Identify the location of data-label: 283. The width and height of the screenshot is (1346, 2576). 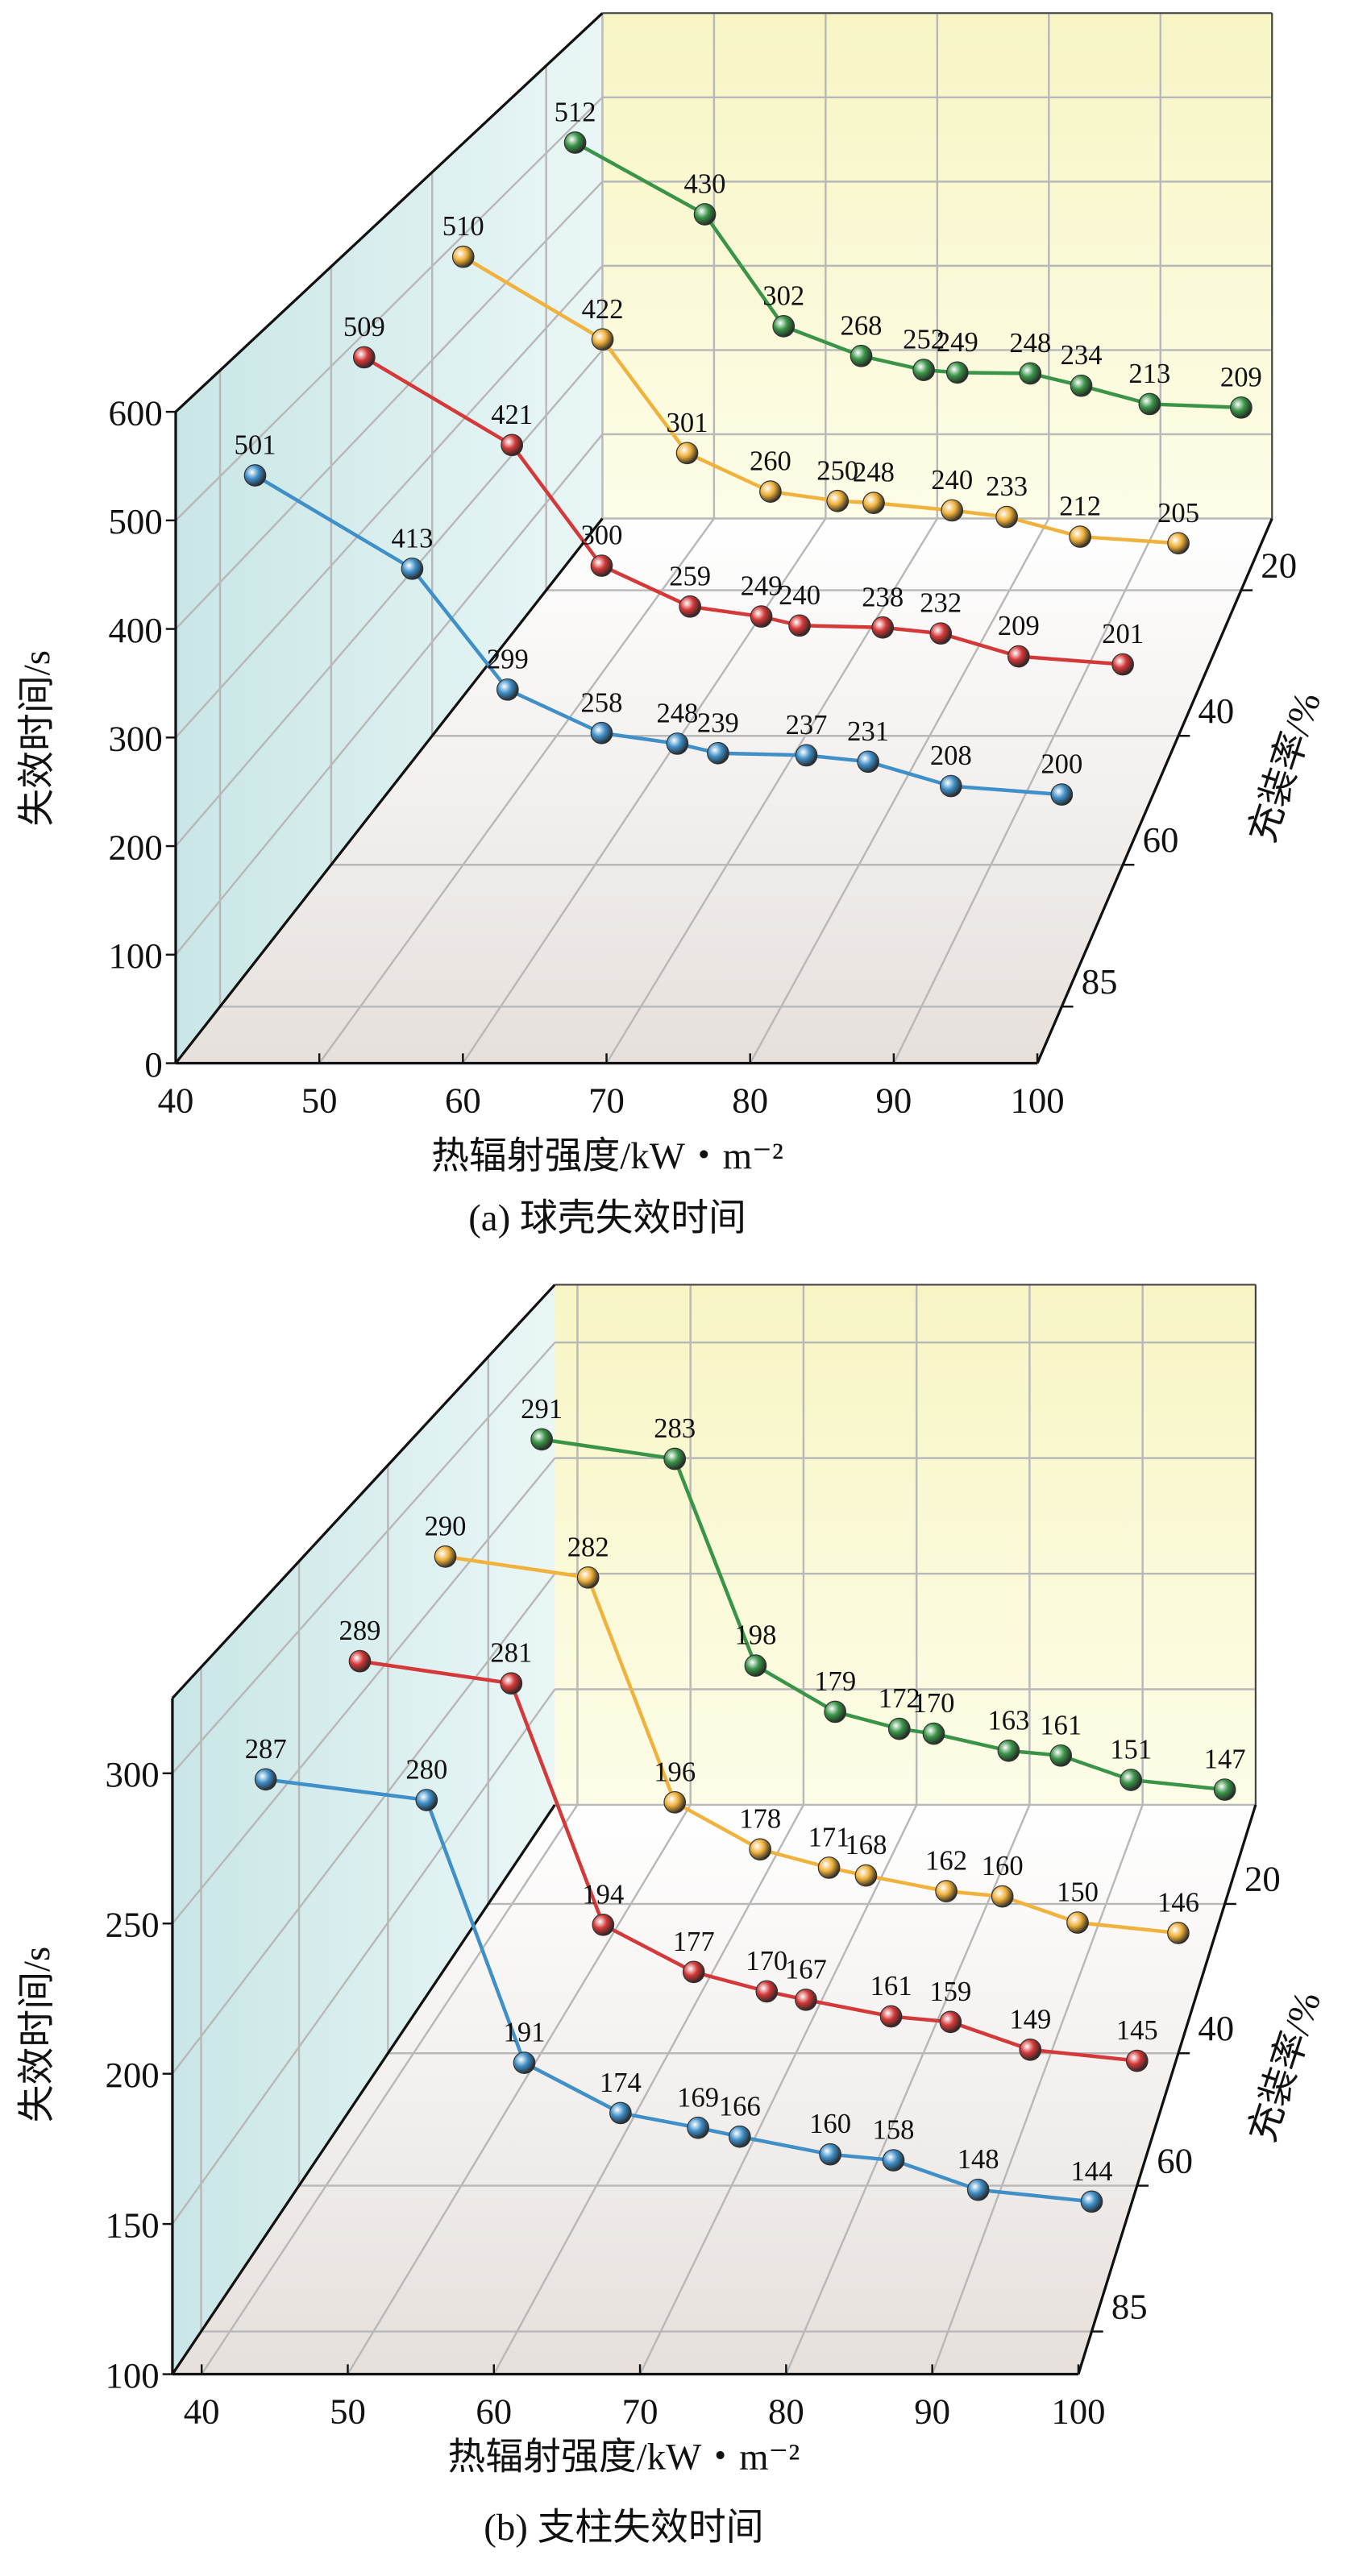
(675, 1428).